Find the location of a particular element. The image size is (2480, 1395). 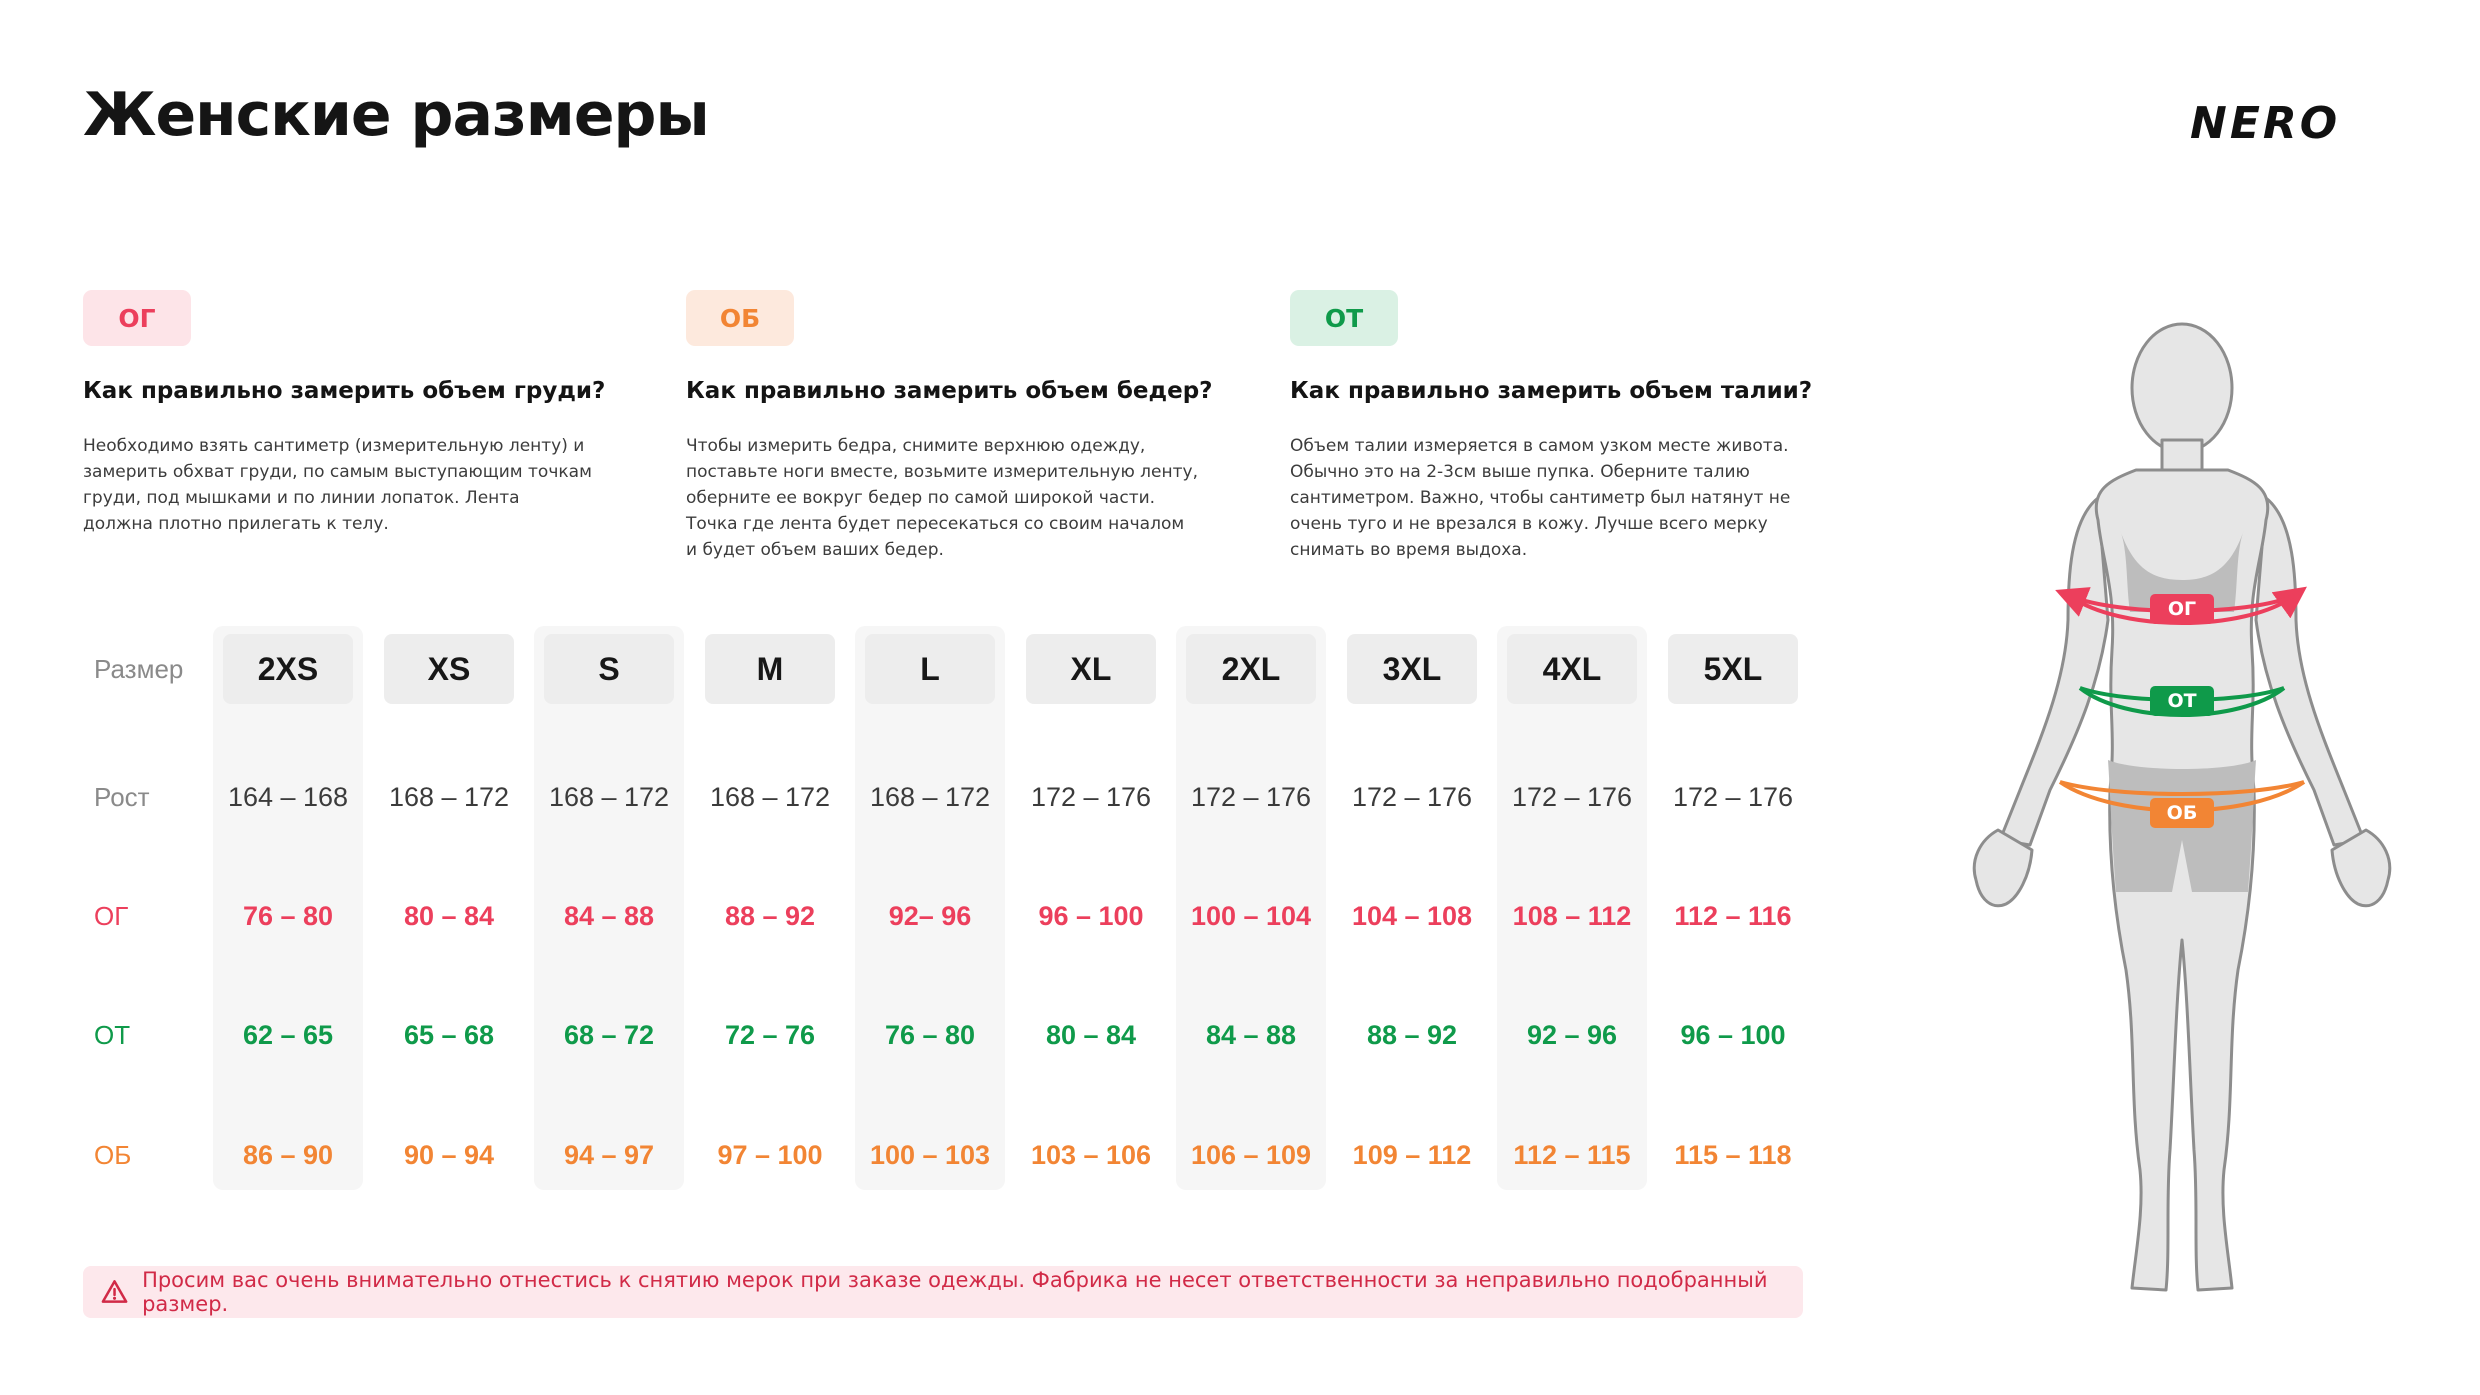

size-header-m: M is located at coordinates (770, 669).